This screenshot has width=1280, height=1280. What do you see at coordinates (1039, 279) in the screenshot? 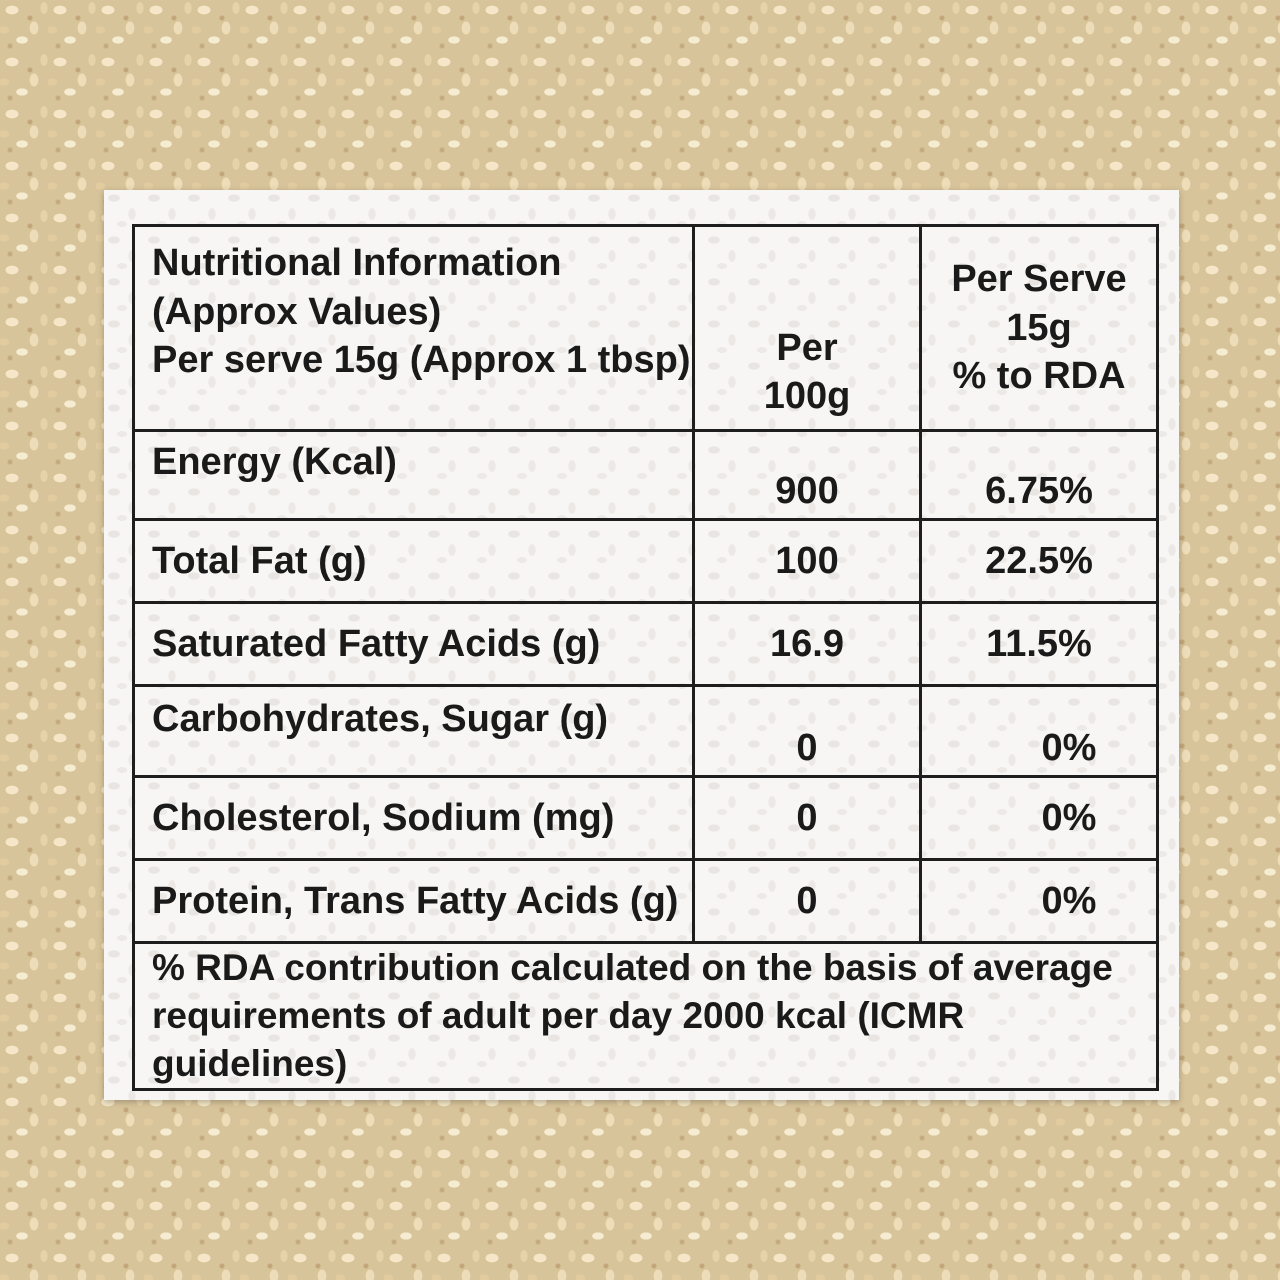
I see `header-per-serve-line: Per Serve` at bounding box center [1039, 279].